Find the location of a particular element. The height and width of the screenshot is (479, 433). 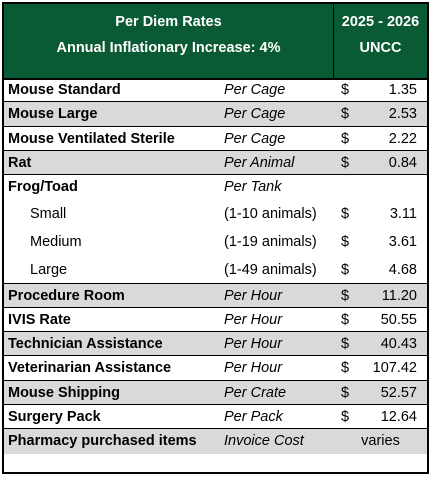

item-name: Procedure Room is located at coordinates (66, 295).